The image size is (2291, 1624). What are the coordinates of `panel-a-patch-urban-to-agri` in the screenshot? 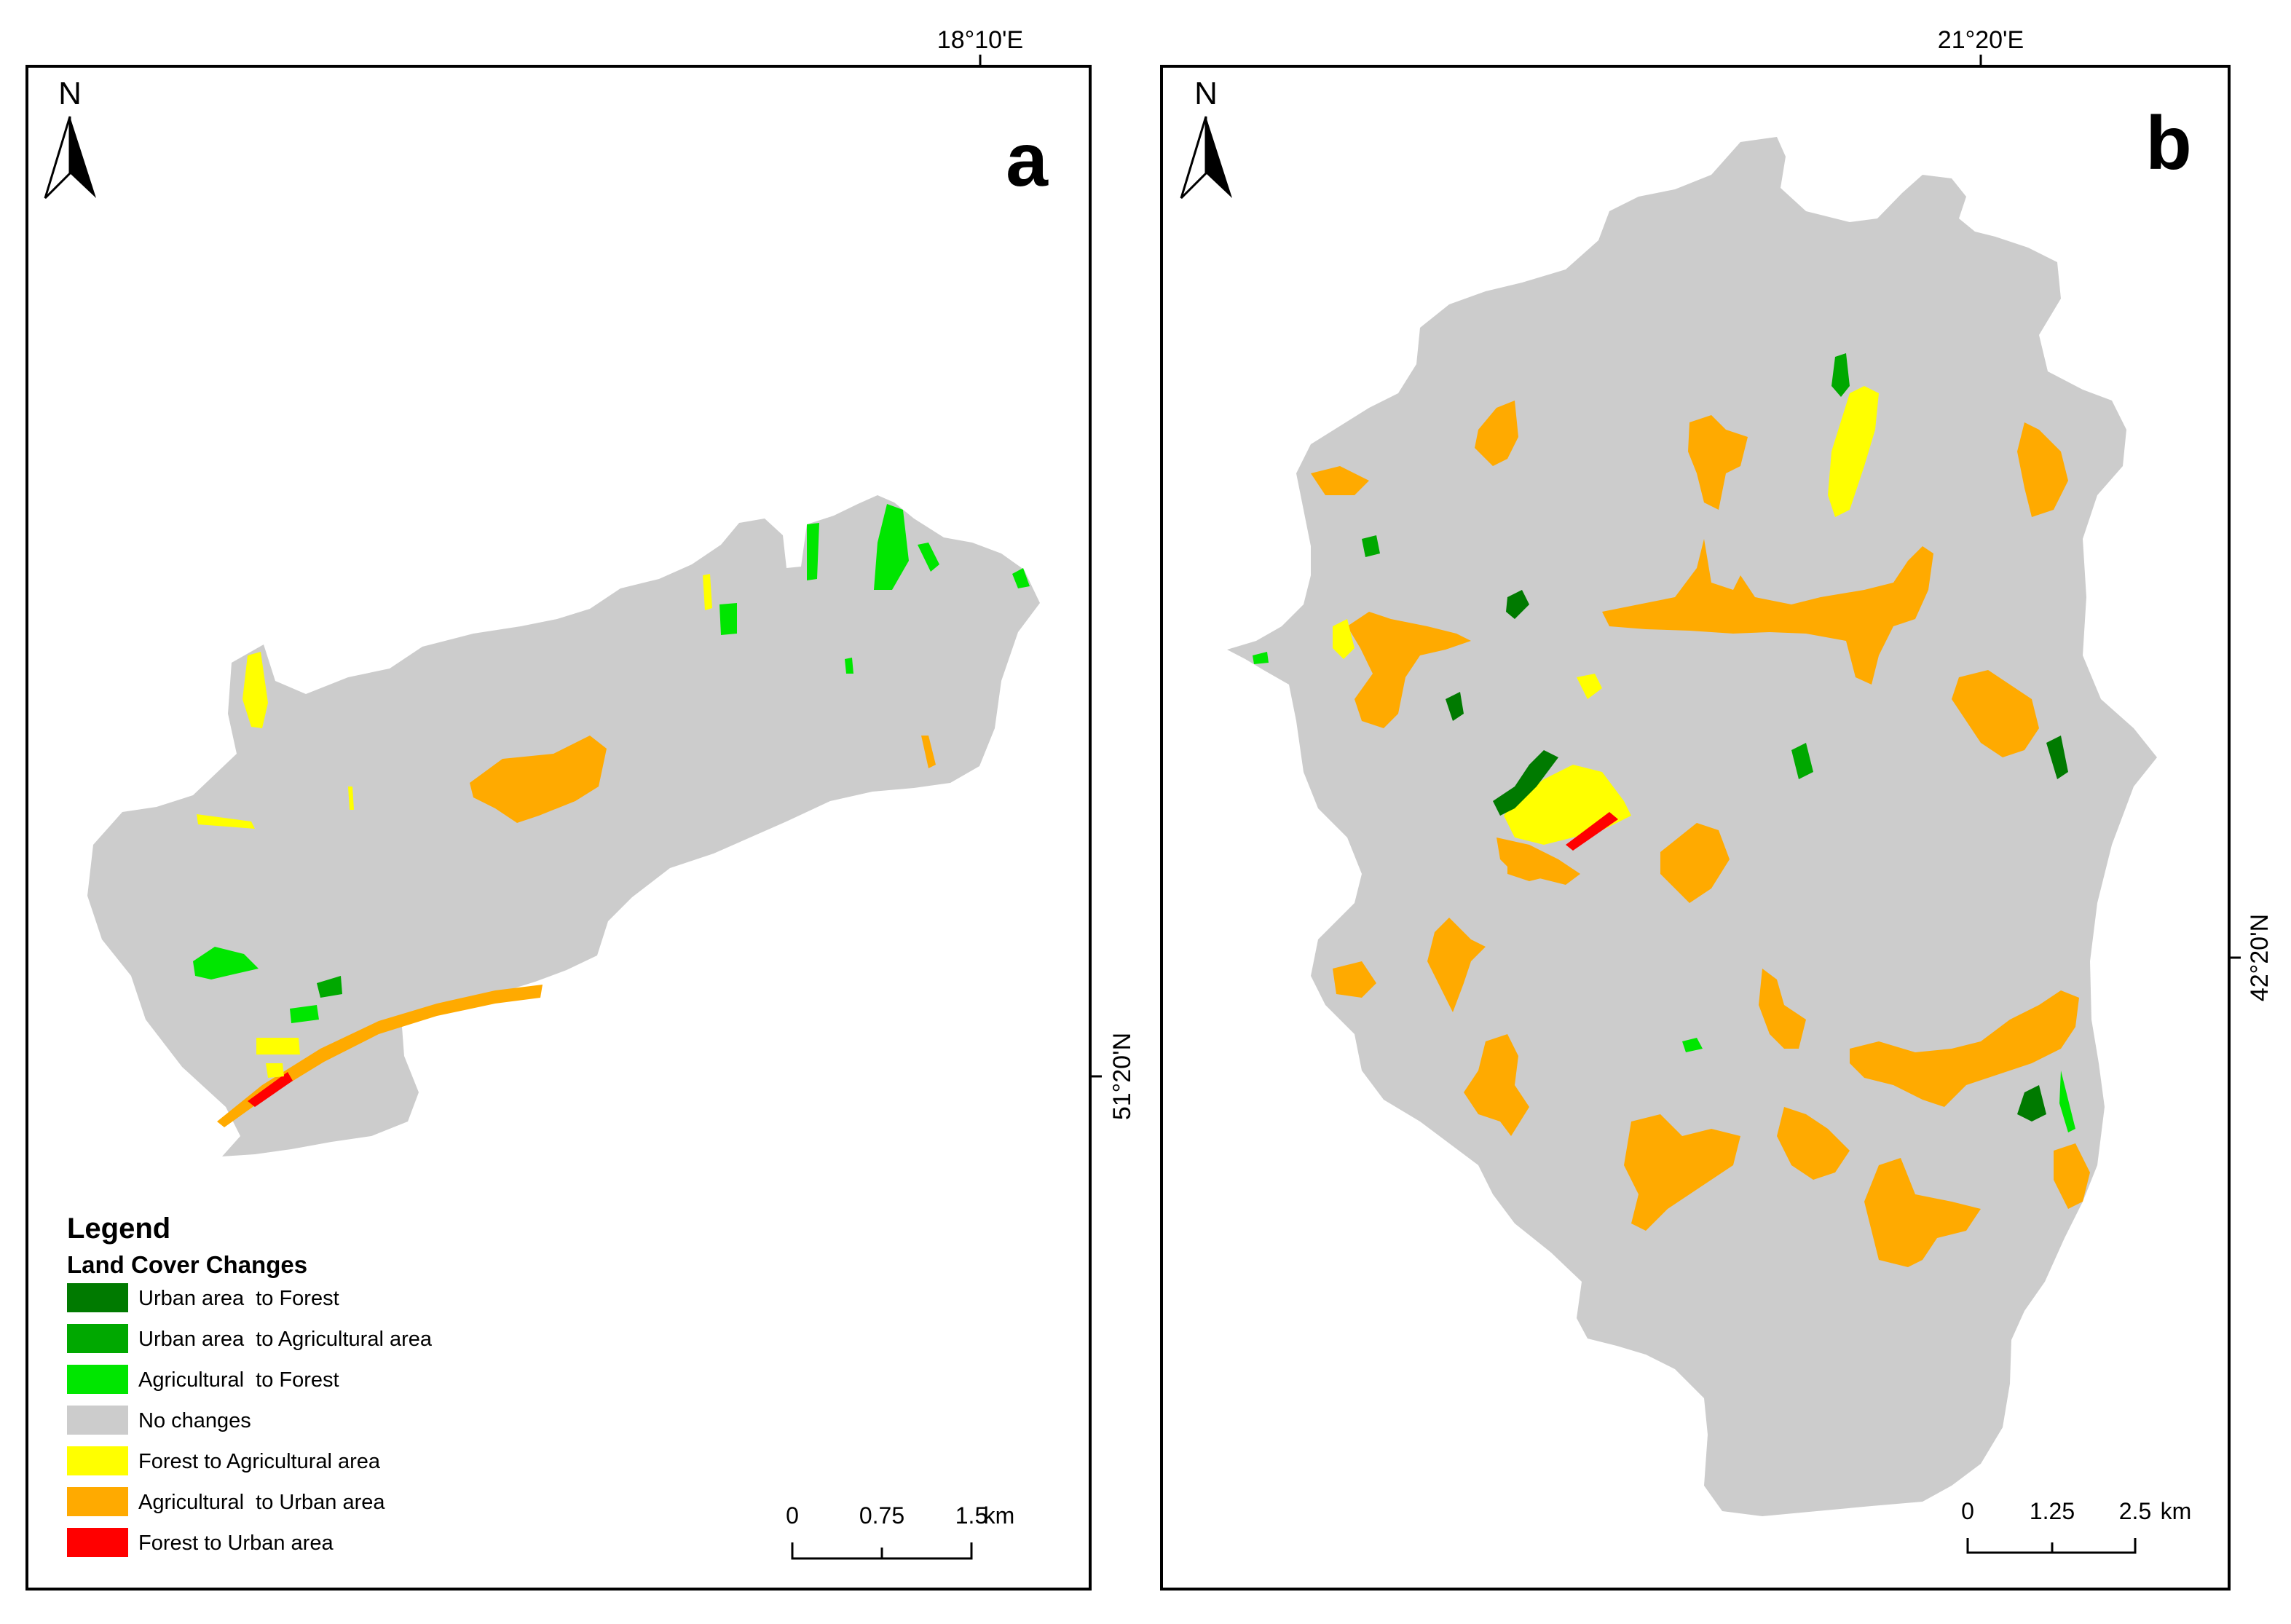 It's located at (329, 987).